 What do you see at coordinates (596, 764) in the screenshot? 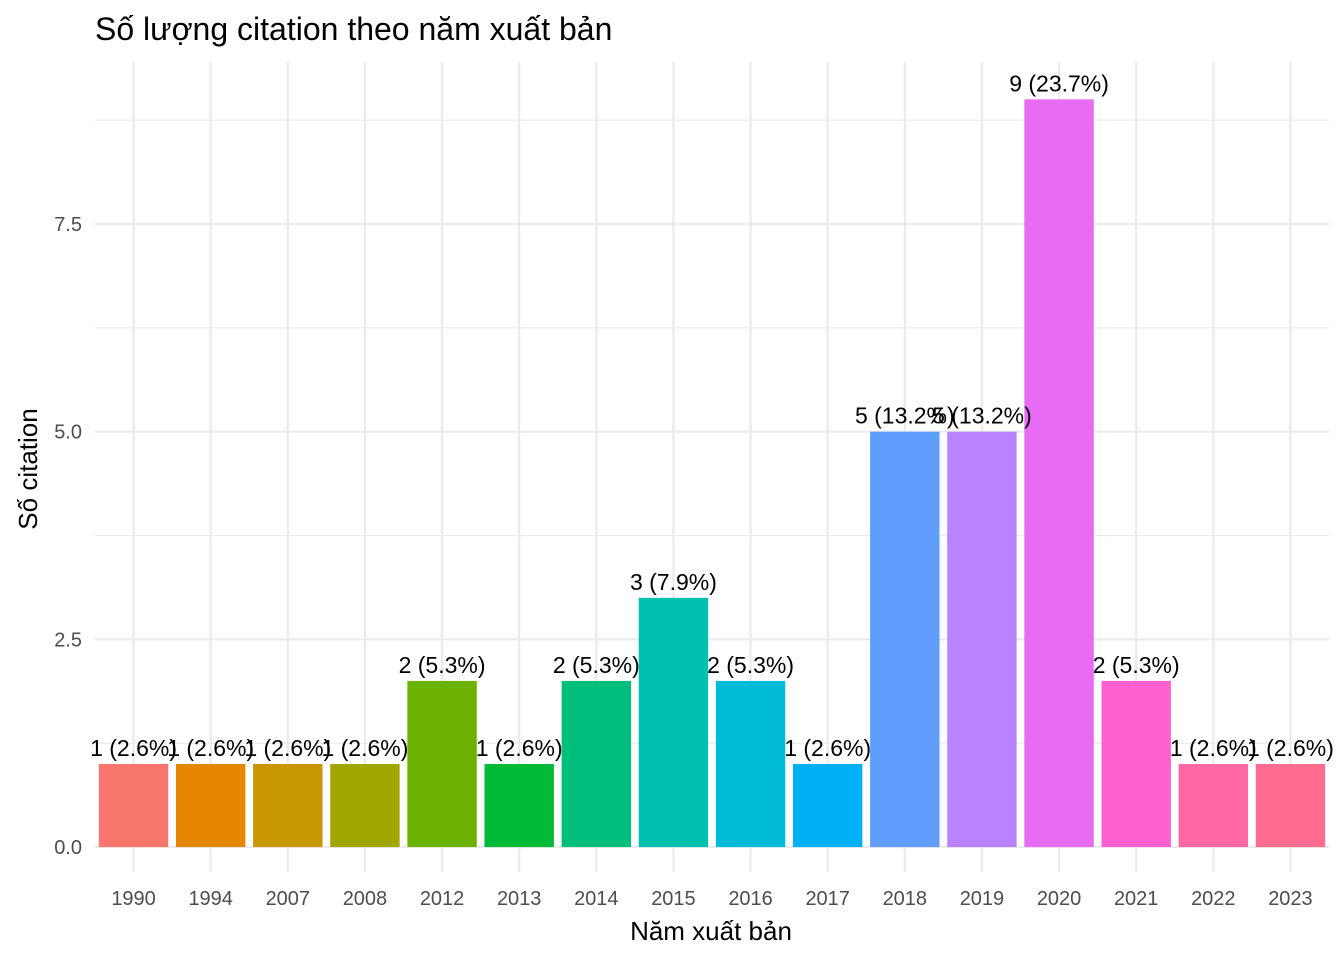
I see `bar-2014` at bounding box center [596, 764].